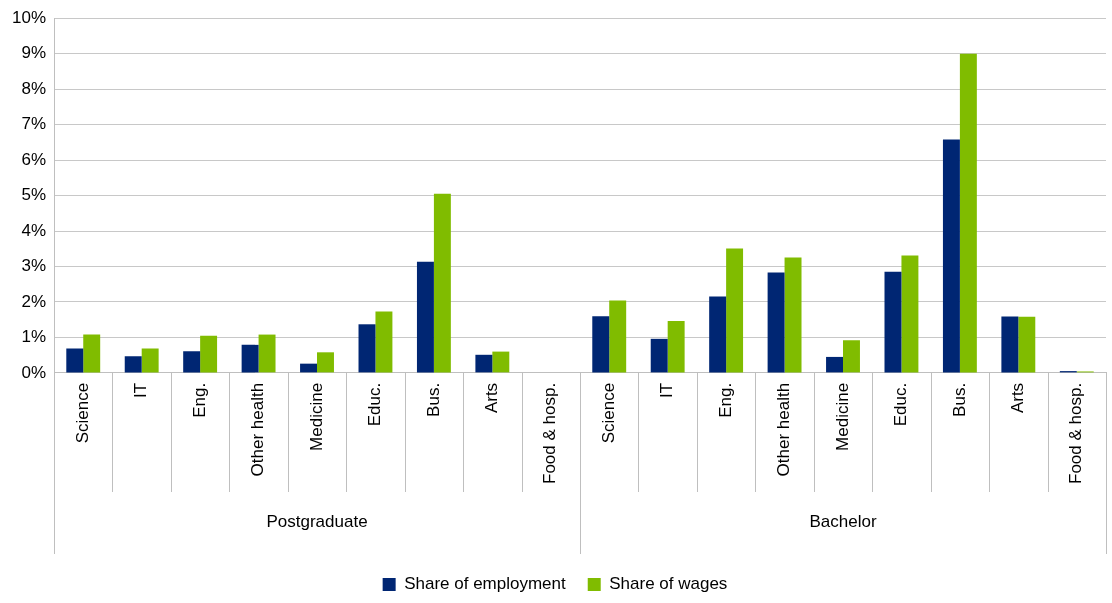  What do you see at coordinates (34, 159) in the screenshot?
I see `y-tick-label: 6%` at bounding box center [34, 159].